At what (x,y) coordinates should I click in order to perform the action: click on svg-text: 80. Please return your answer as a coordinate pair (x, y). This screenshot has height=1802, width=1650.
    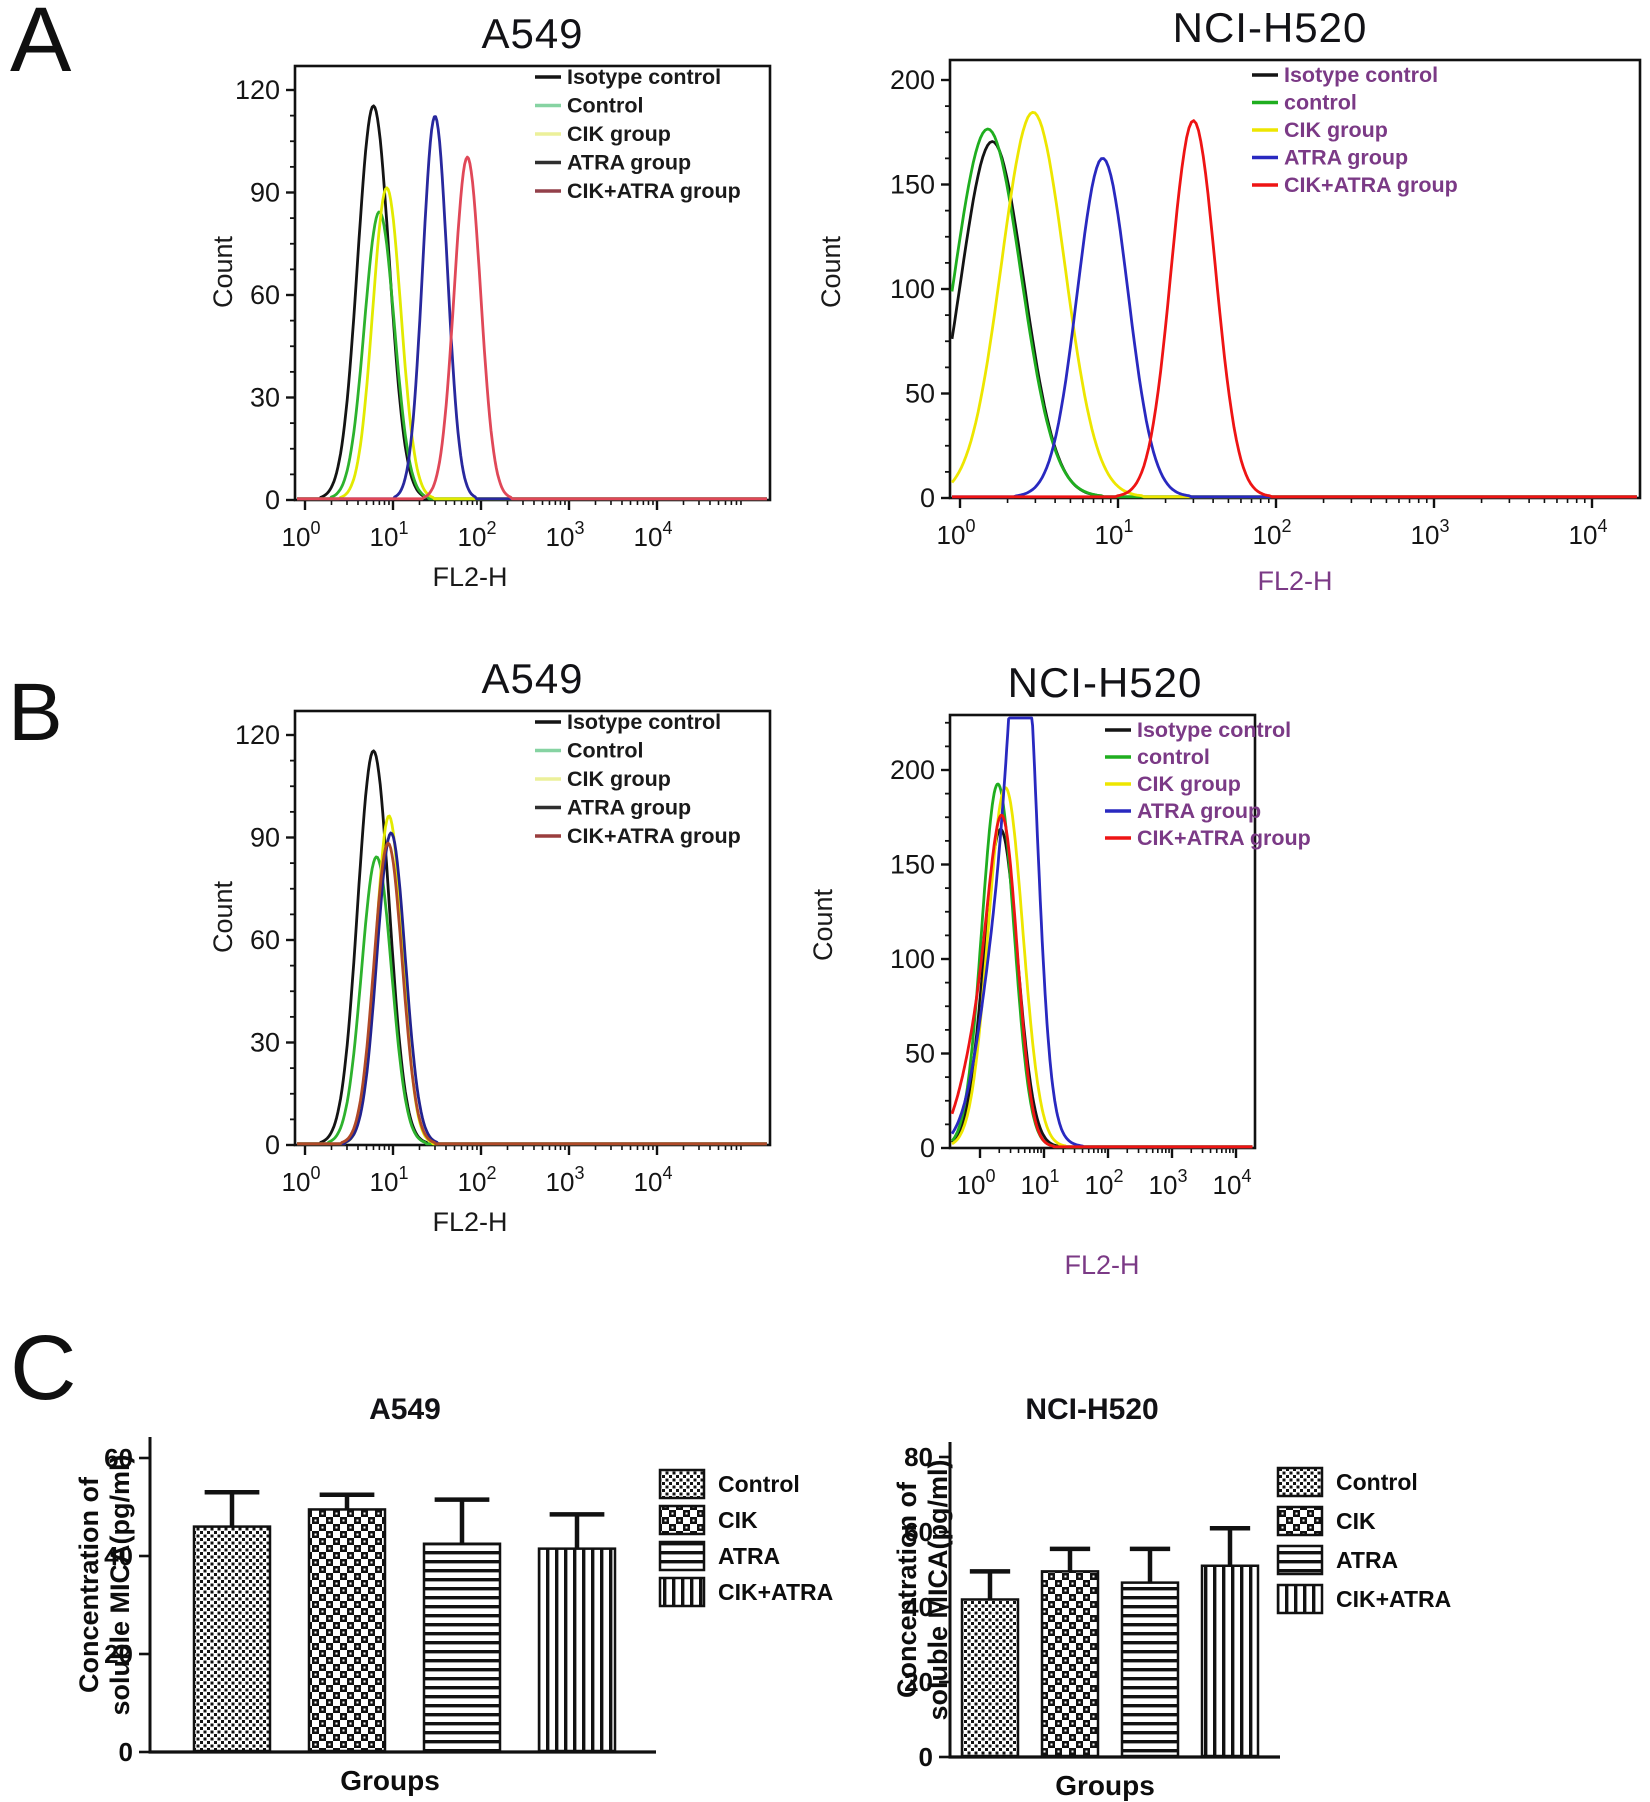
    Looking at the image, I should click on (918, 1457).